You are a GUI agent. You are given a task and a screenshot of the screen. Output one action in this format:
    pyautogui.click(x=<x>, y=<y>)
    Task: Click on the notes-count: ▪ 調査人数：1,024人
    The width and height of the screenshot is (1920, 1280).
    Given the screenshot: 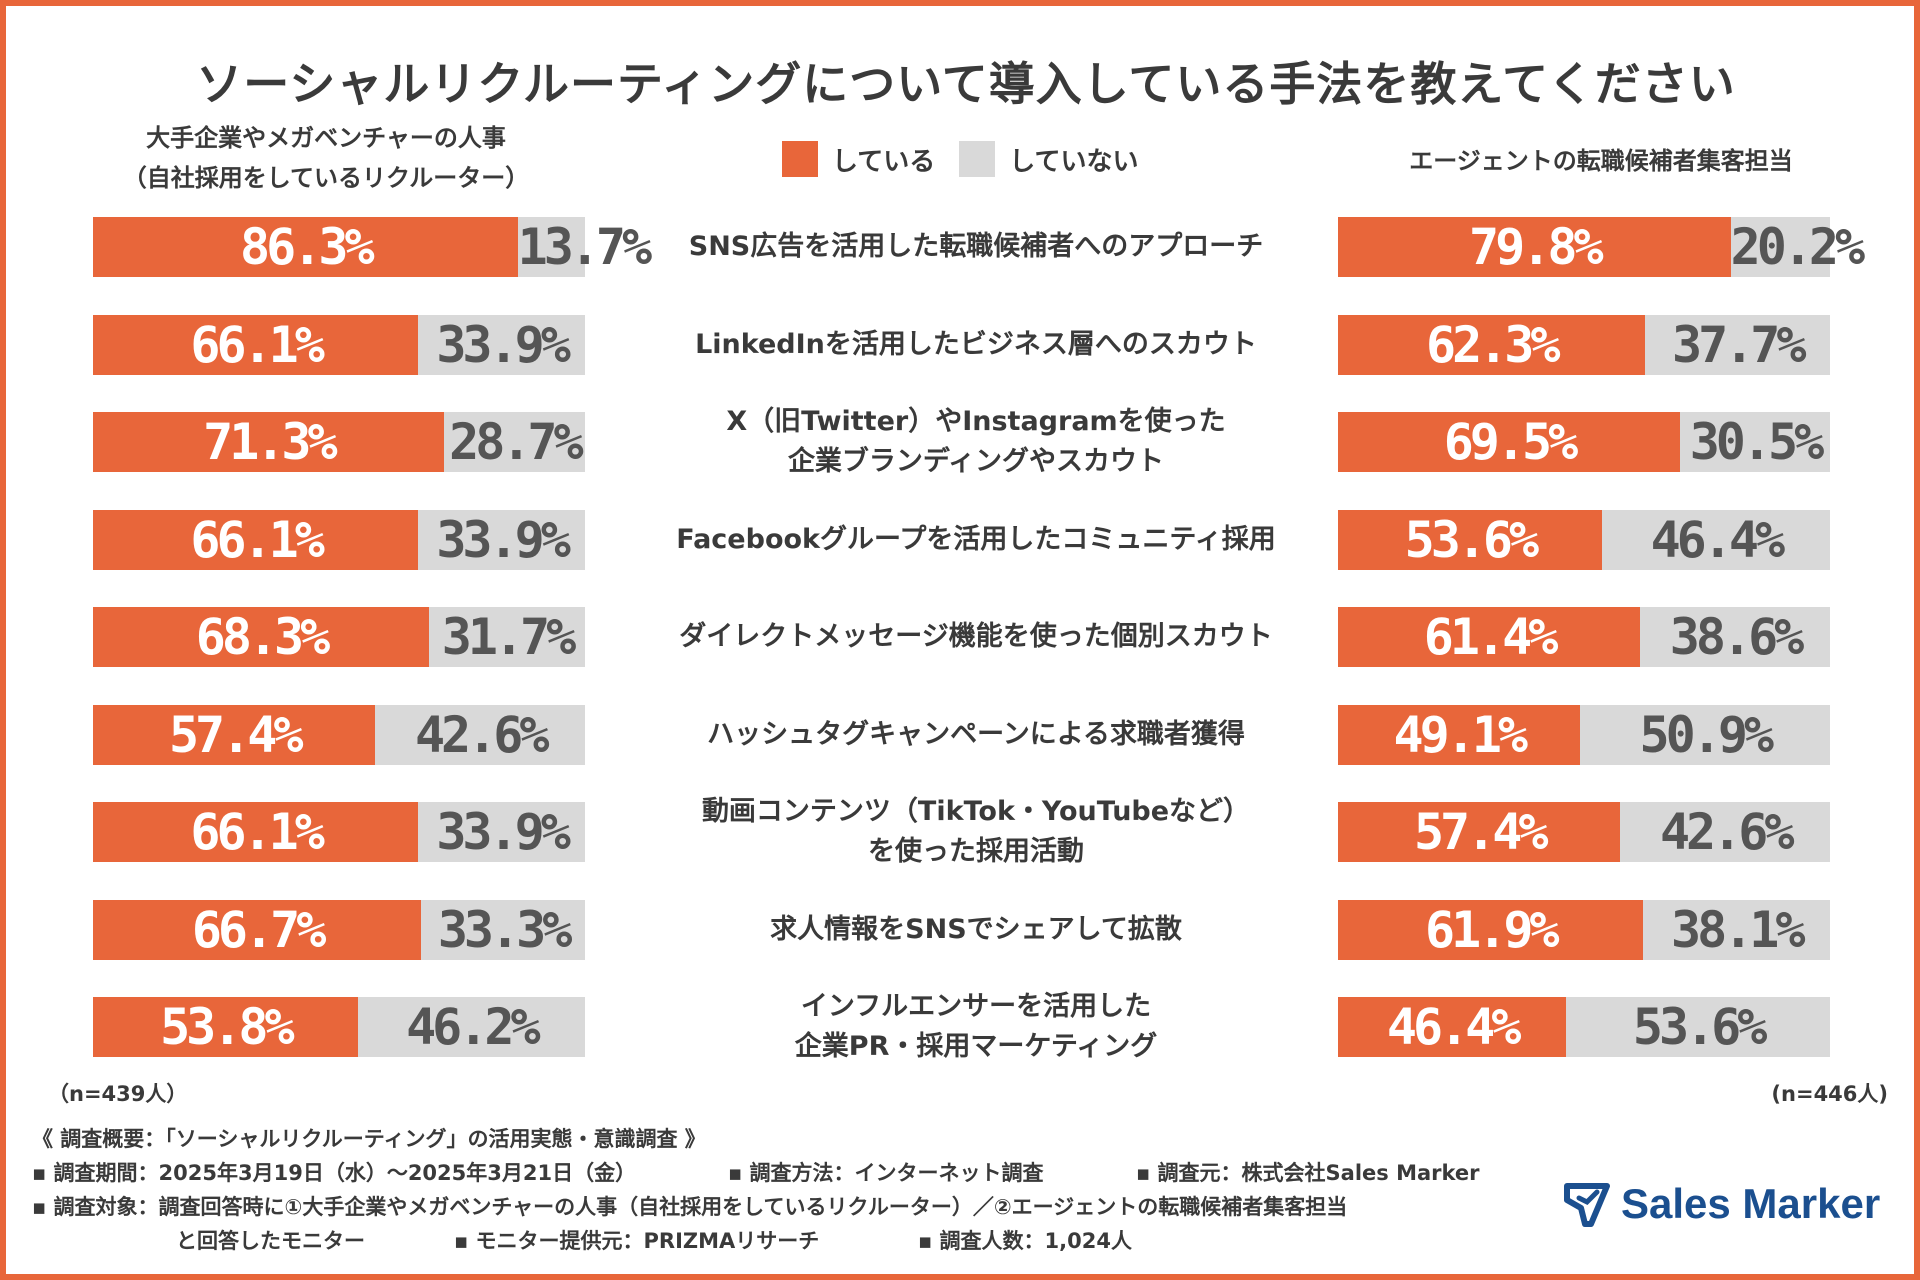 What is the action you would take?
    pyautogui.click(x=1025, y=1241)
    